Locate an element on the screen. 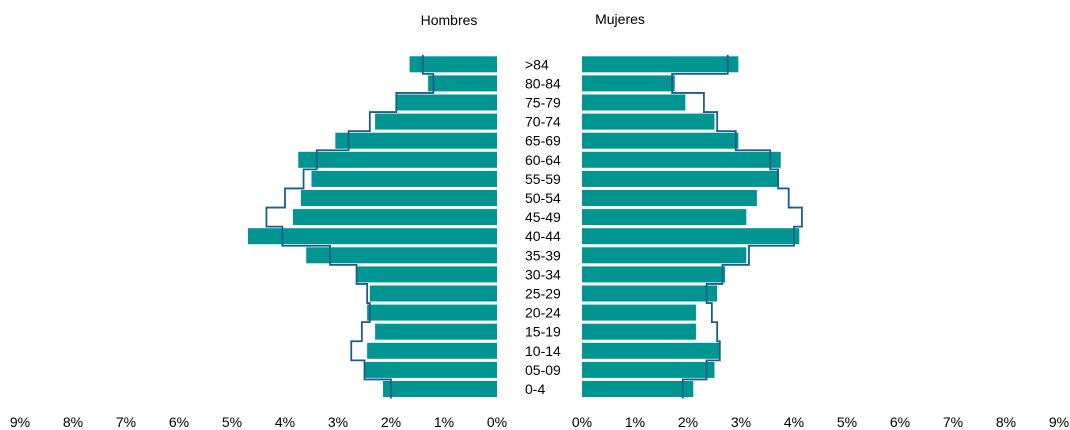 The height and width of the screenshot is (430, 1070). age-label-15-19: 15-19 is located at coordinates (543, 332).